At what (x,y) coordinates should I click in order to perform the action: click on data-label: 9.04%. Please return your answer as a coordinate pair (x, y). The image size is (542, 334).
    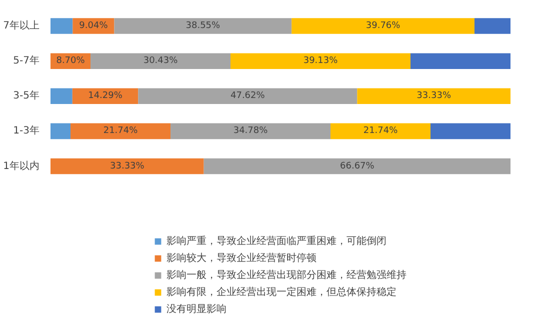
    Looking at the image, I should click on (93, 26).